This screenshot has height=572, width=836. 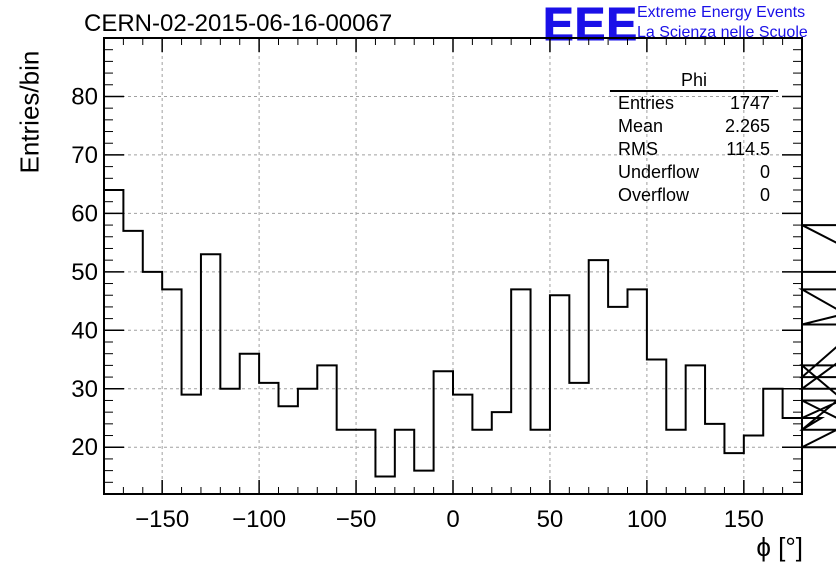 What do you see at coordinates (748, 149) in the screenshot?
I see `stats-value: 114.5` at bounding box center [748, 149].